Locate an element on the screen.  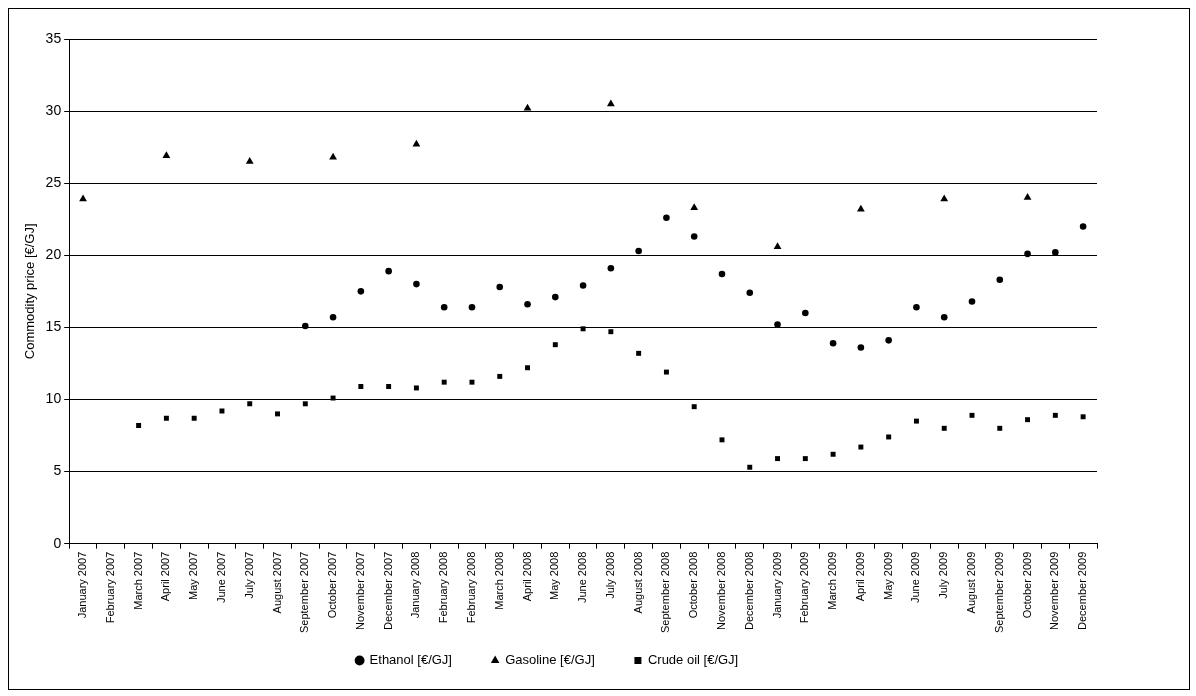
y-tick-label: 35 is located at coordinates (53, 37).